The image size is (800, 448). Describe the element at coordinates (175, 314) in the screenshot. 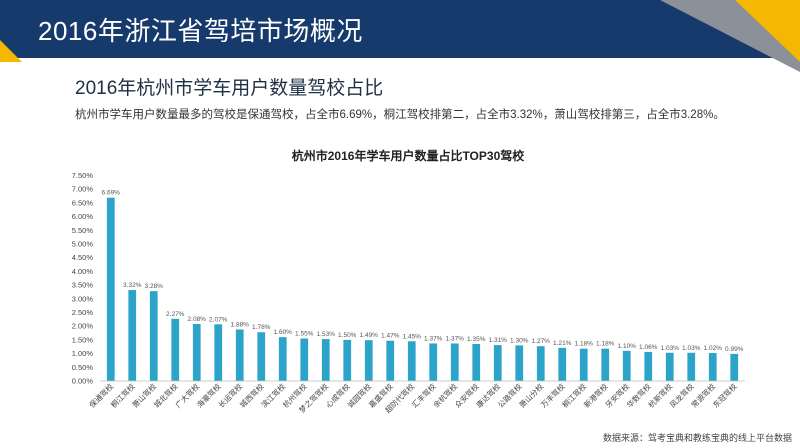

I see `data-label: 2.27%` at that location.